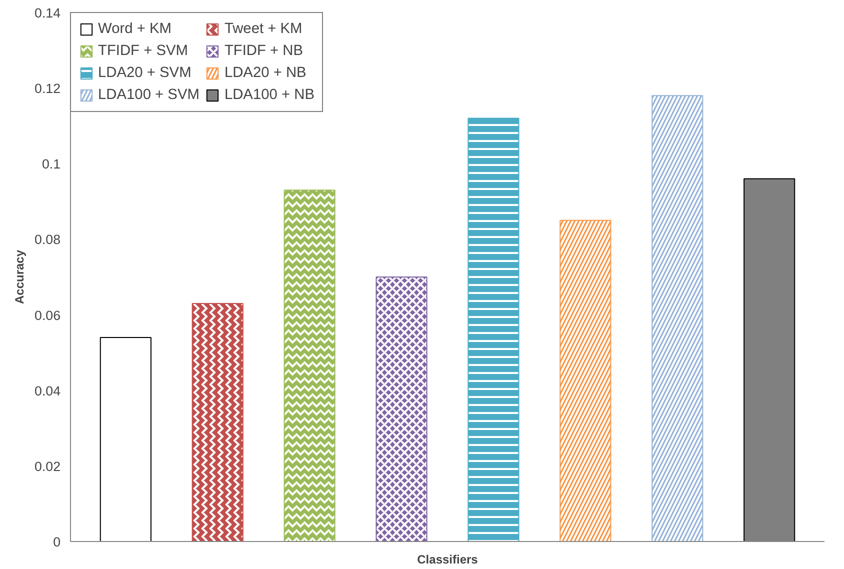  Describe the element at coordinates (47, 240) in the screenshot. I see `y-tick-label: 0.08` at that location.